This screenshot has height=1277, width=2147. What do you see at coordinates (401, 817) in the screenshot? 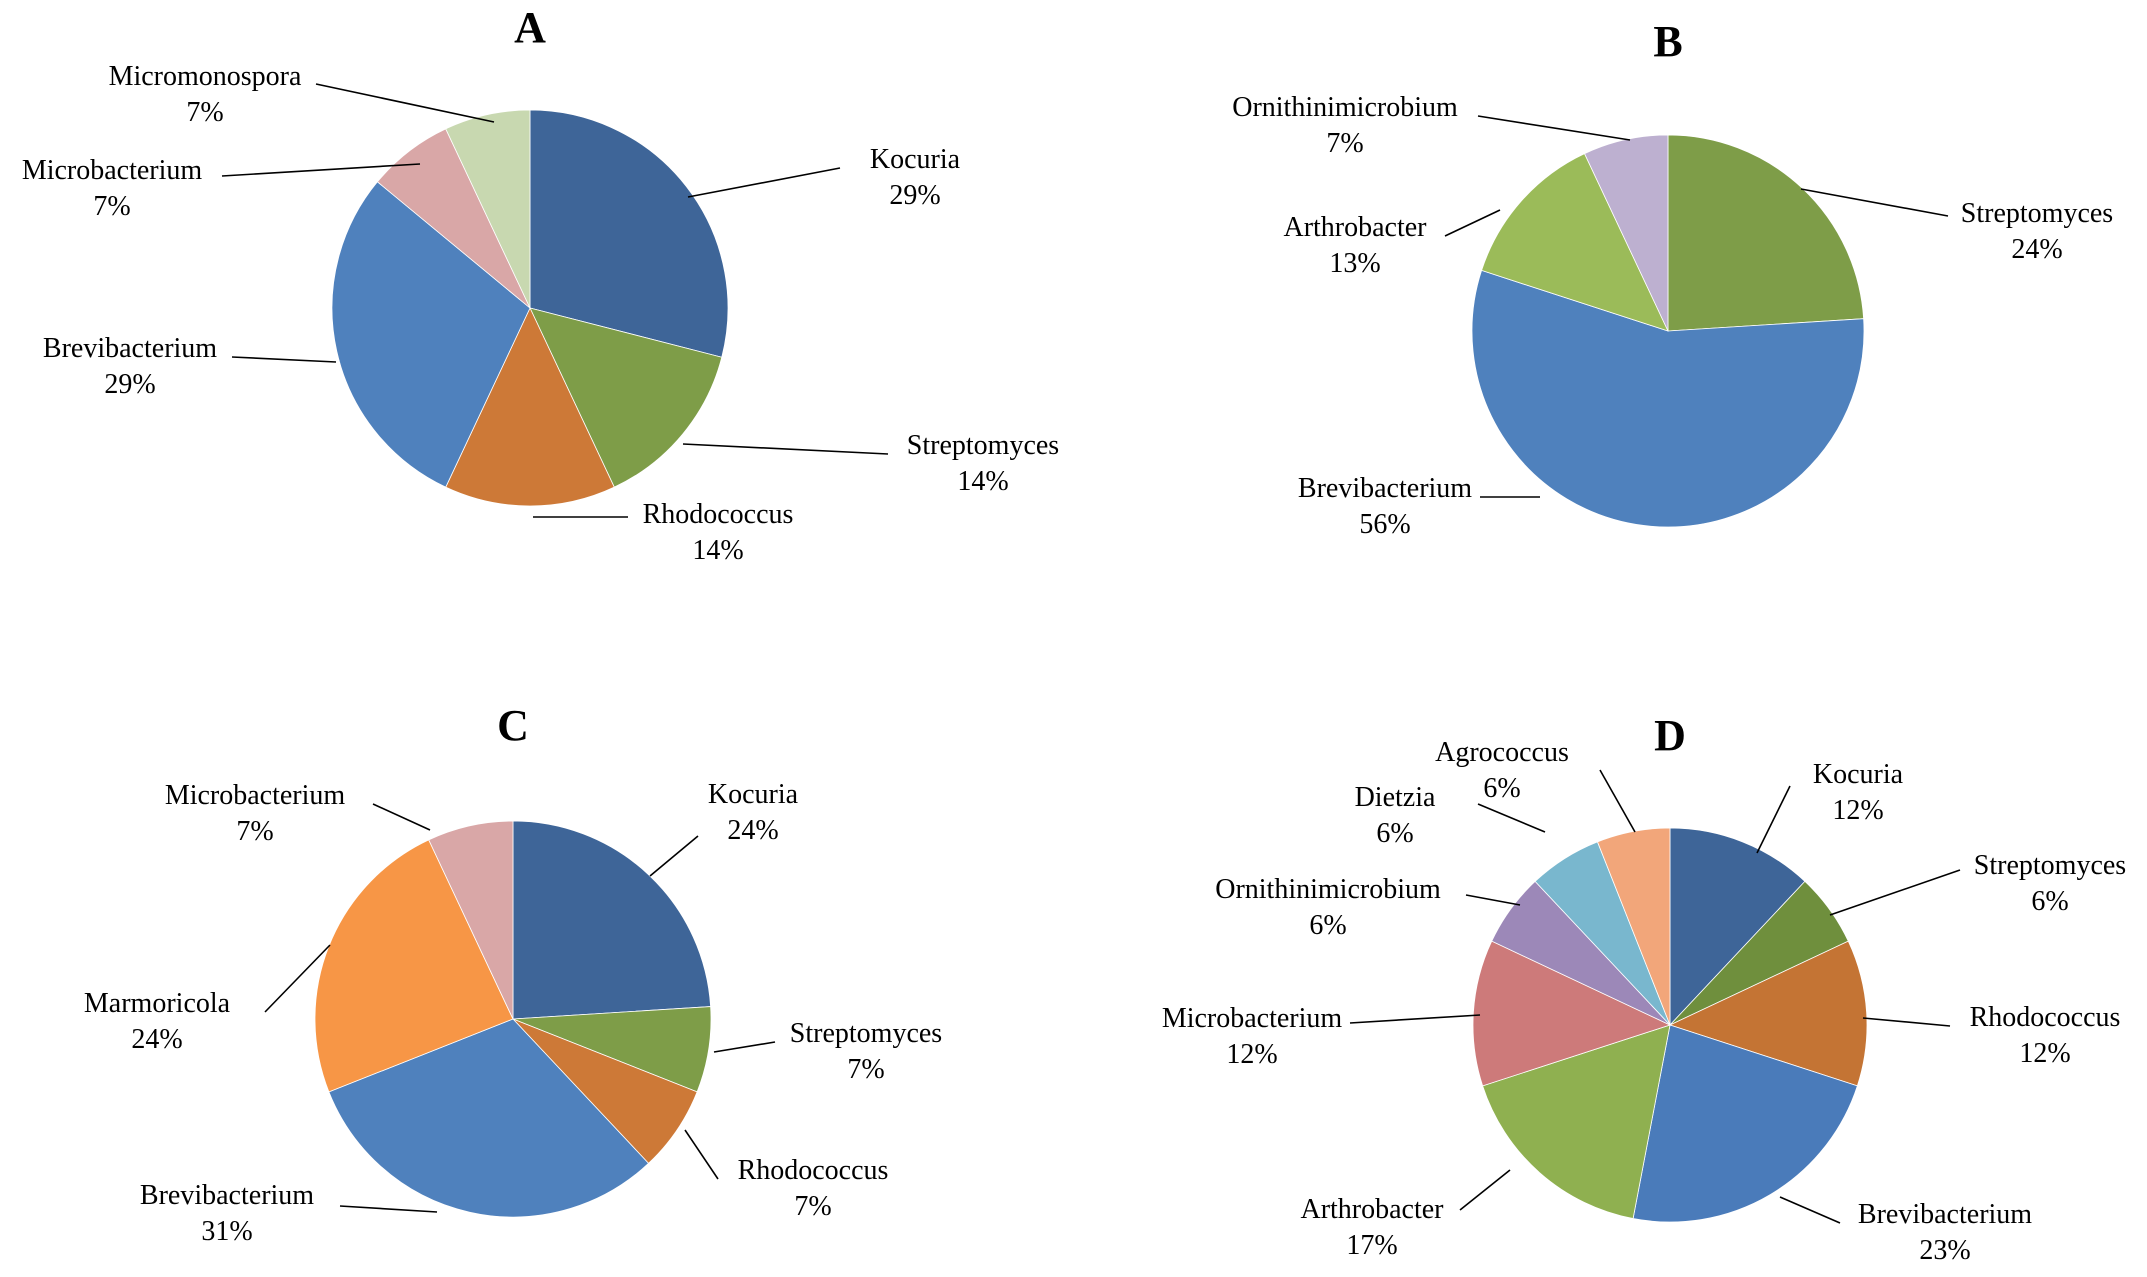
I see `leader-line-c-microbacterium` at bounding box center [401, 817].